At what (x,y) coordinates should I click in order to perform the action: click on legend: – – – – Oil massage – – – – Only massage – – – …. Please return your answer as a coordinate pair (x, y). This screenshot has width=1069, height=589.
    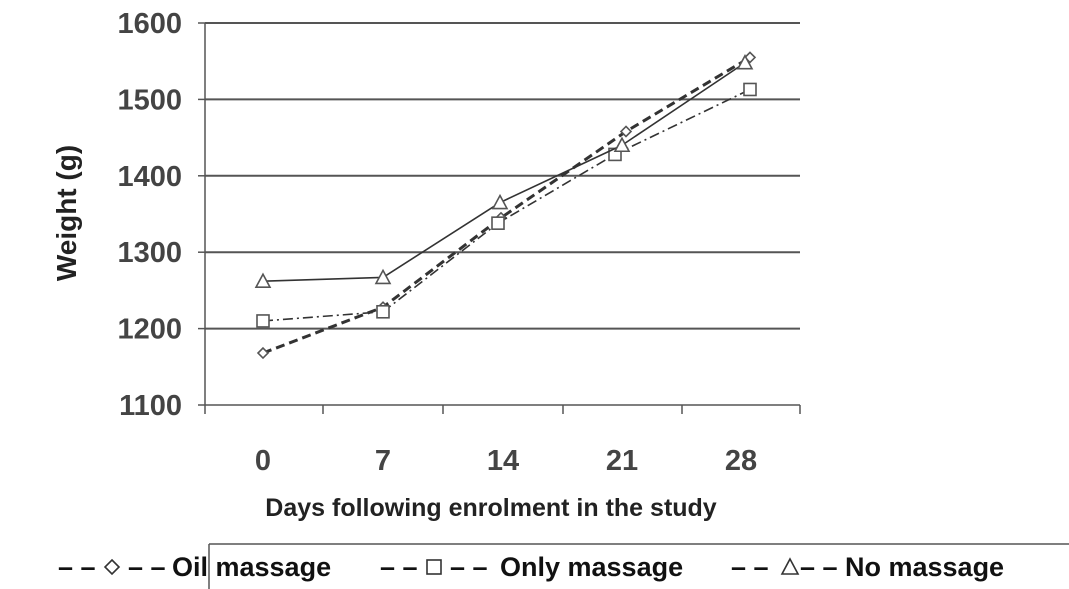
    Looking at the image, I should click on (563, 566).